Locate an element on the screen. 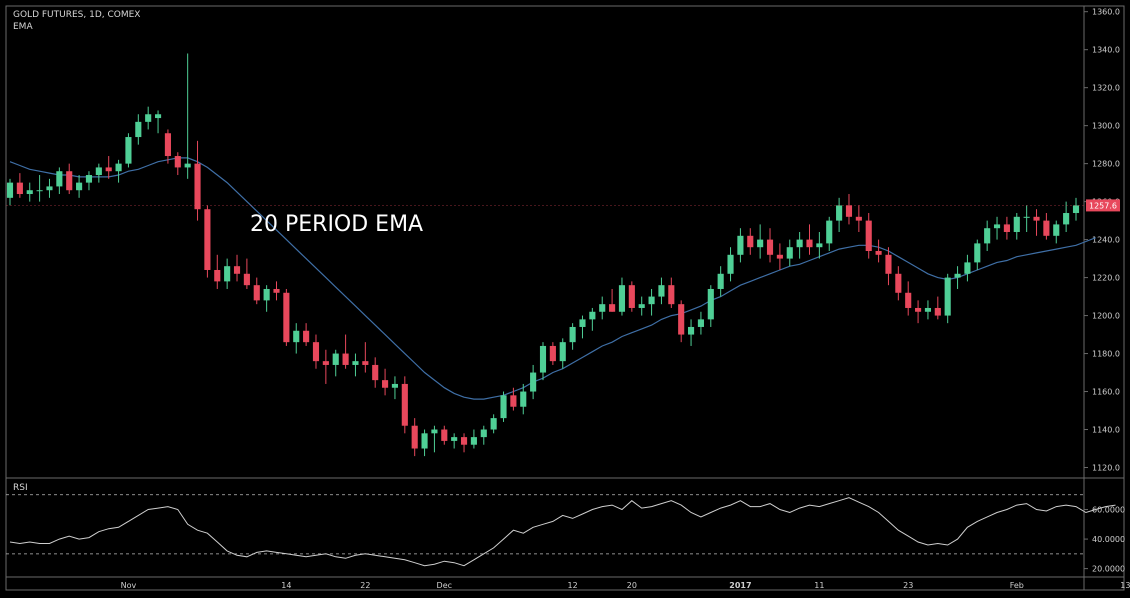  price-tick-label: 1360.0 is located at coordinates (1106, 12).